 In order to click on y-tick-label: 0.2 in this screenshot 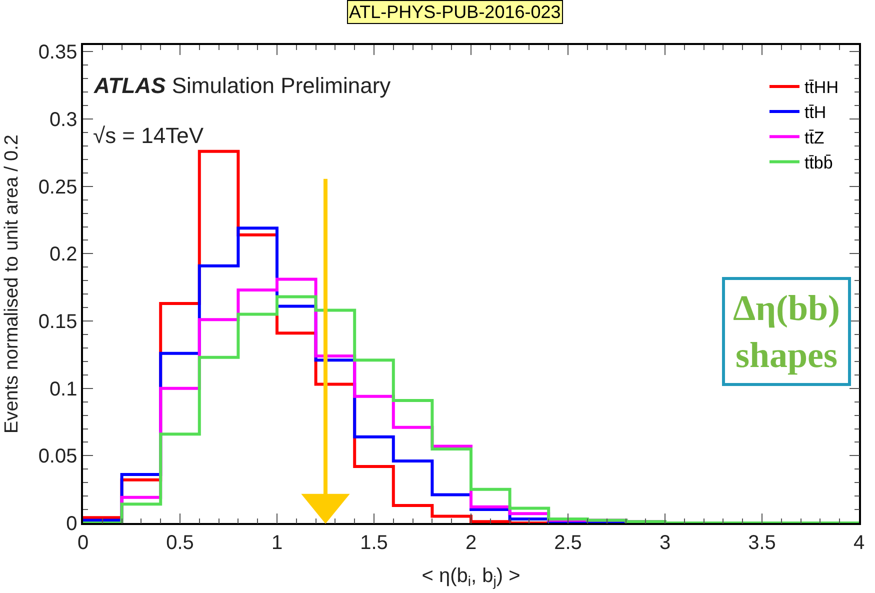, I will do `click(63, 255)`.